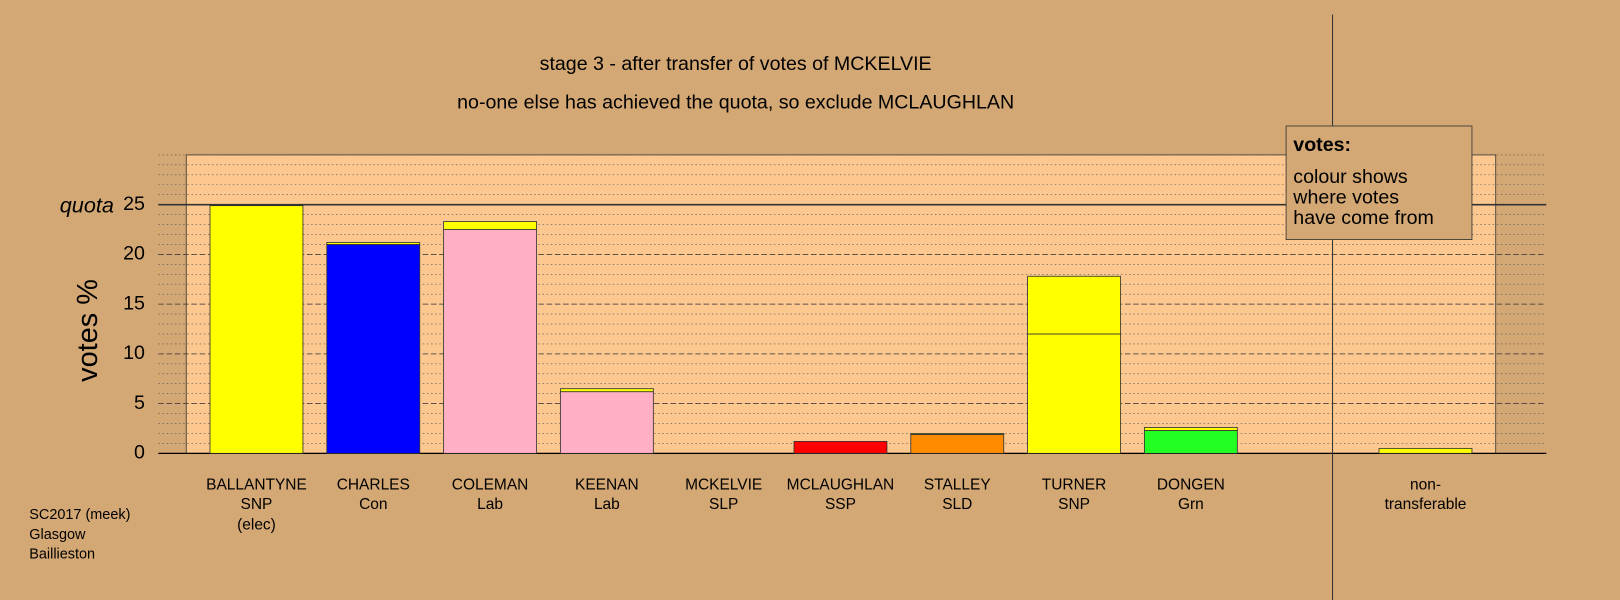  What do you see at coordinates (1074, 484) in the screenshot?
I see `x-tick-label: TURNER` at bounding box center [1074, 484].